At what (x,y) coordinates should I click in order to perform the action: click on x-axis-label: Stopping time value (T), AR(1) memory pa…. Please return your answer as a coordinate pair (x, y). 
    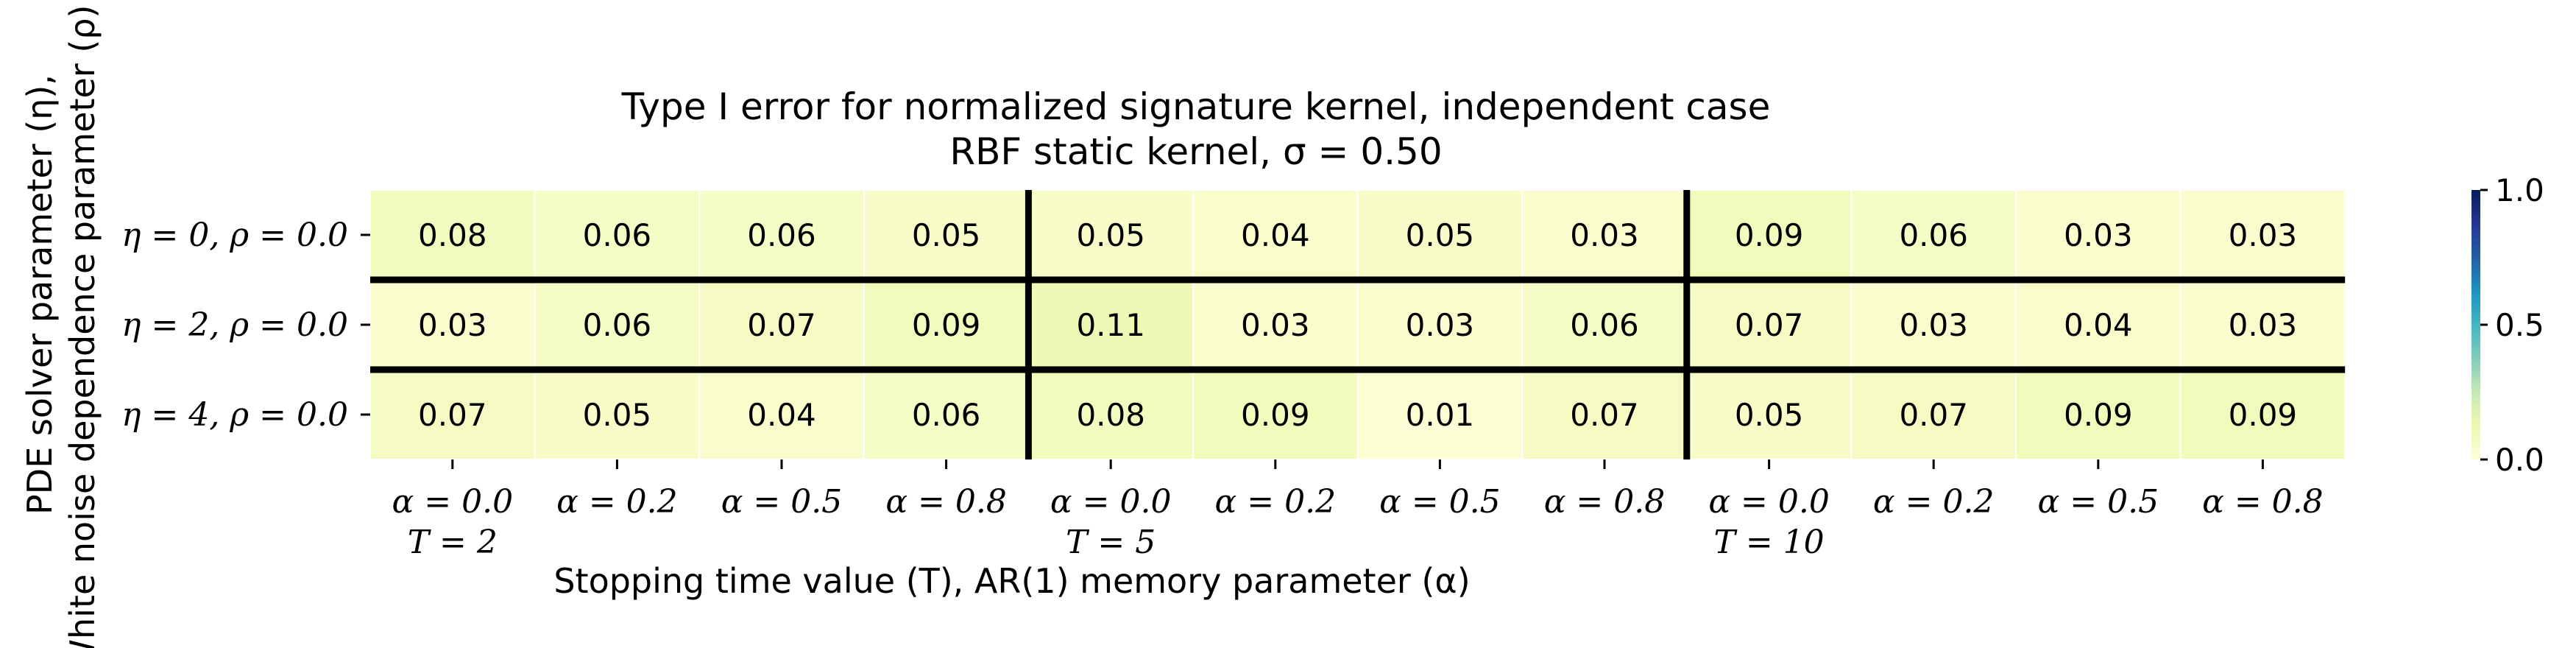
    Looking at the image, I should click on (1011, 581).